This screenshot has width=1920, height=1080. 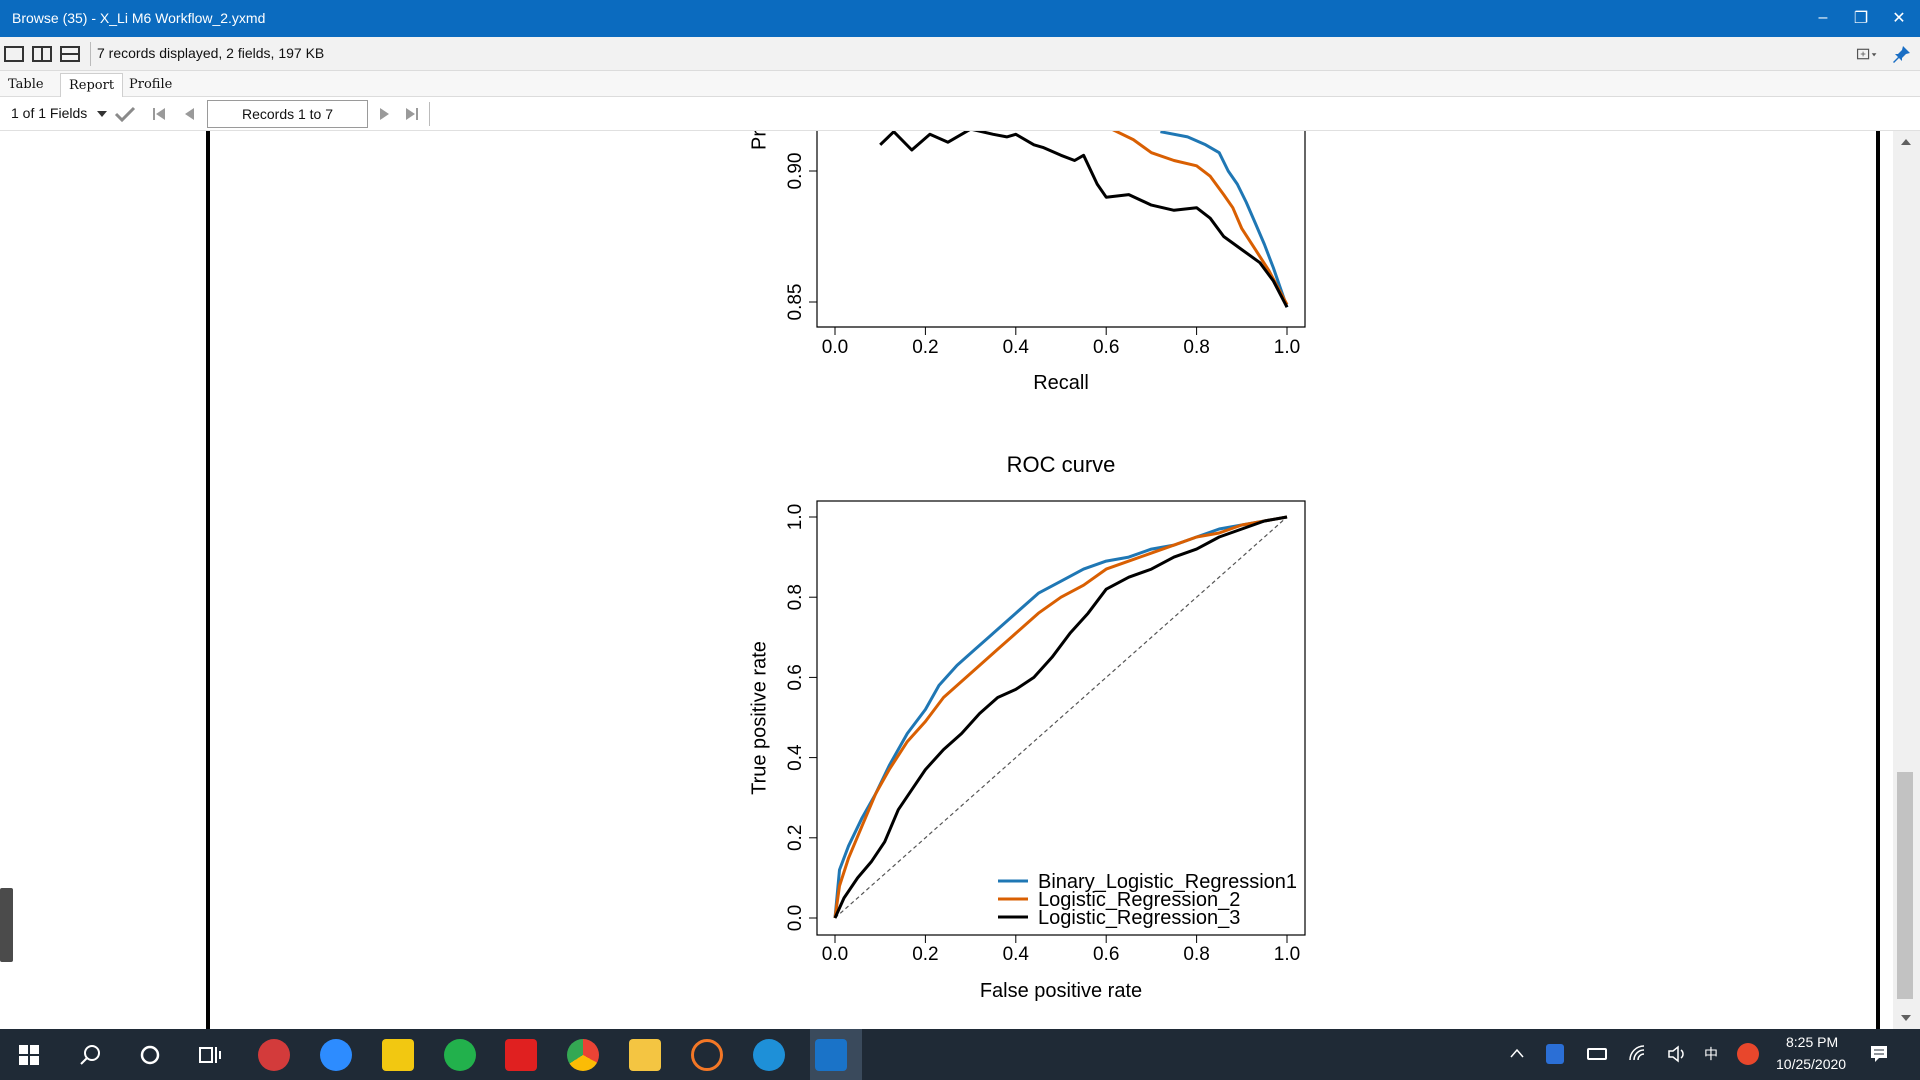 I want to click on scrollbar-thumb, so click(x=1905, y=885).